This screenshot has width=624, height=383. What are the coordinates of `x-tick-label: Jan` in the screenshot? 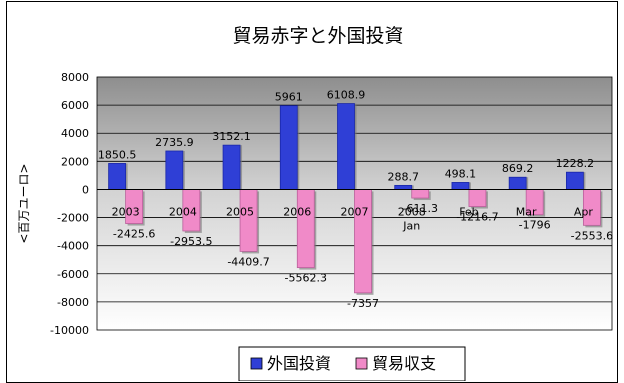 It's located at (411, 225).